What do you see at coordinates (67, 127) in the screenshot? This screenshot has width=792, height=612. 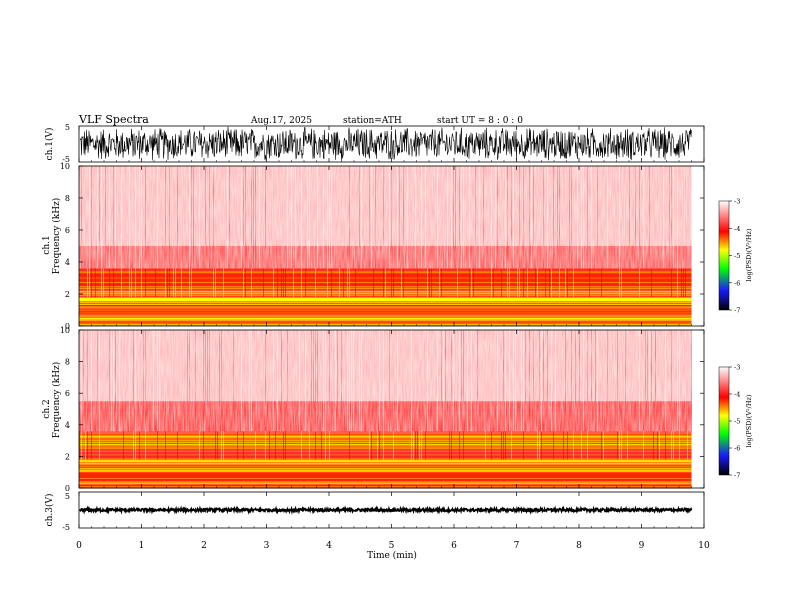 I see `ch1-ytick-top: 5` at bounding box center [67, 127].